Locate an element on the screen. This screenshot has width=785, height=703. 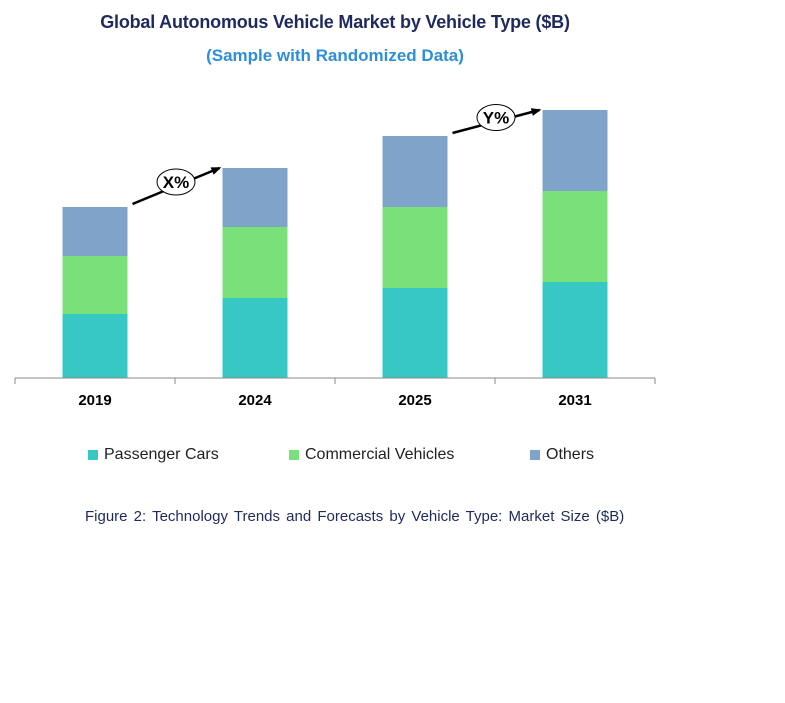
legend-label: Passenger Cars is located at coordinates (161, 454).